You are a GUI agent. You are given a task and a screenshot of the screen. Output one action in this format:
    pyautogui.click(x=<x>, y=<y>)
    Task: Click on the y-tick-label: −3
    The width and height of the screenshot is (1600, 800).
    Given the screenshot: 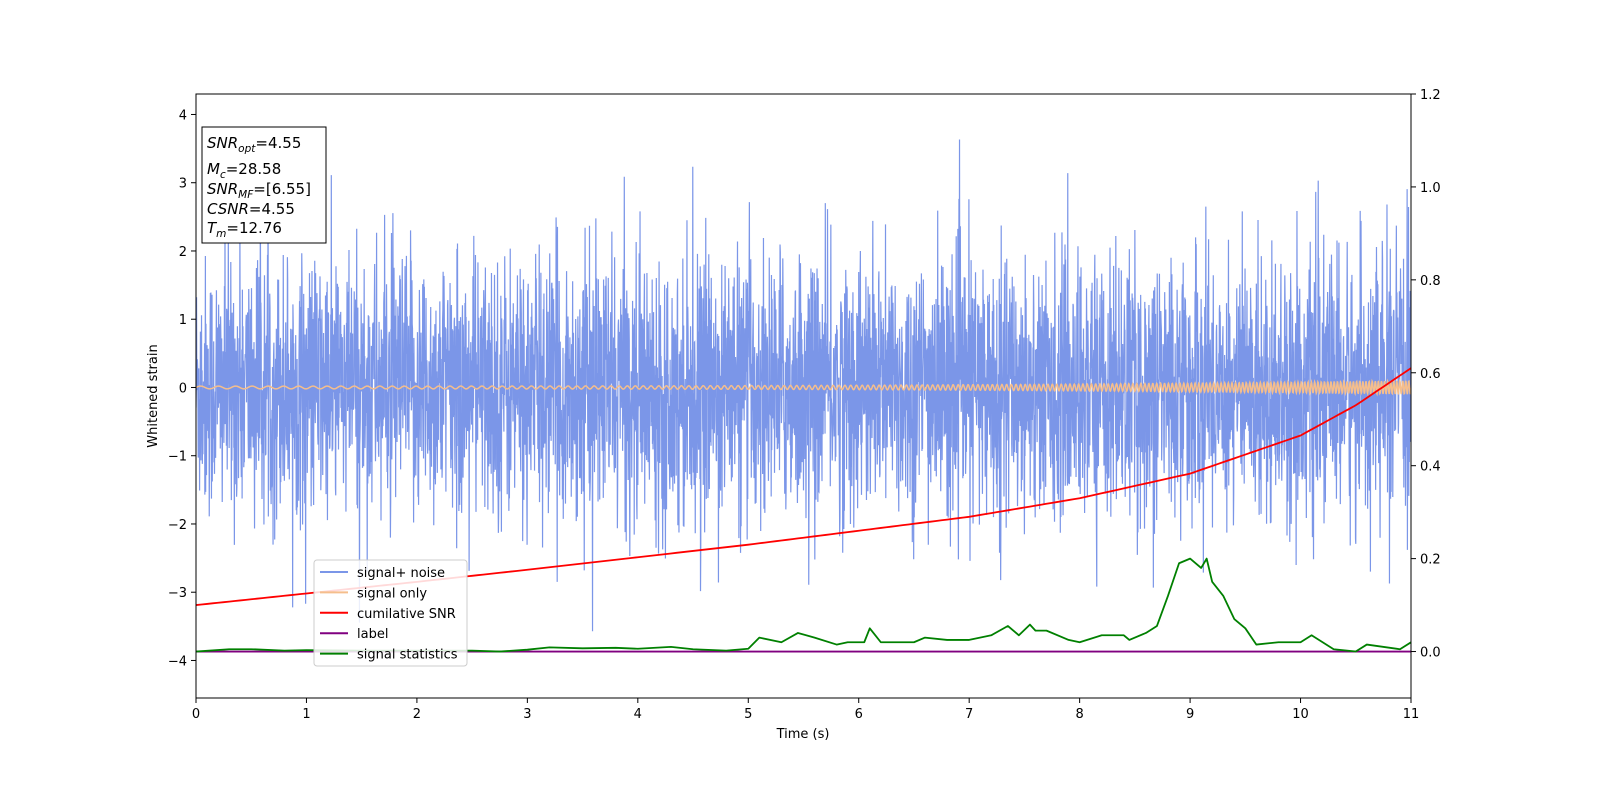 What is the action you would take?
    pyautogui.click(x=177, y=593)
    